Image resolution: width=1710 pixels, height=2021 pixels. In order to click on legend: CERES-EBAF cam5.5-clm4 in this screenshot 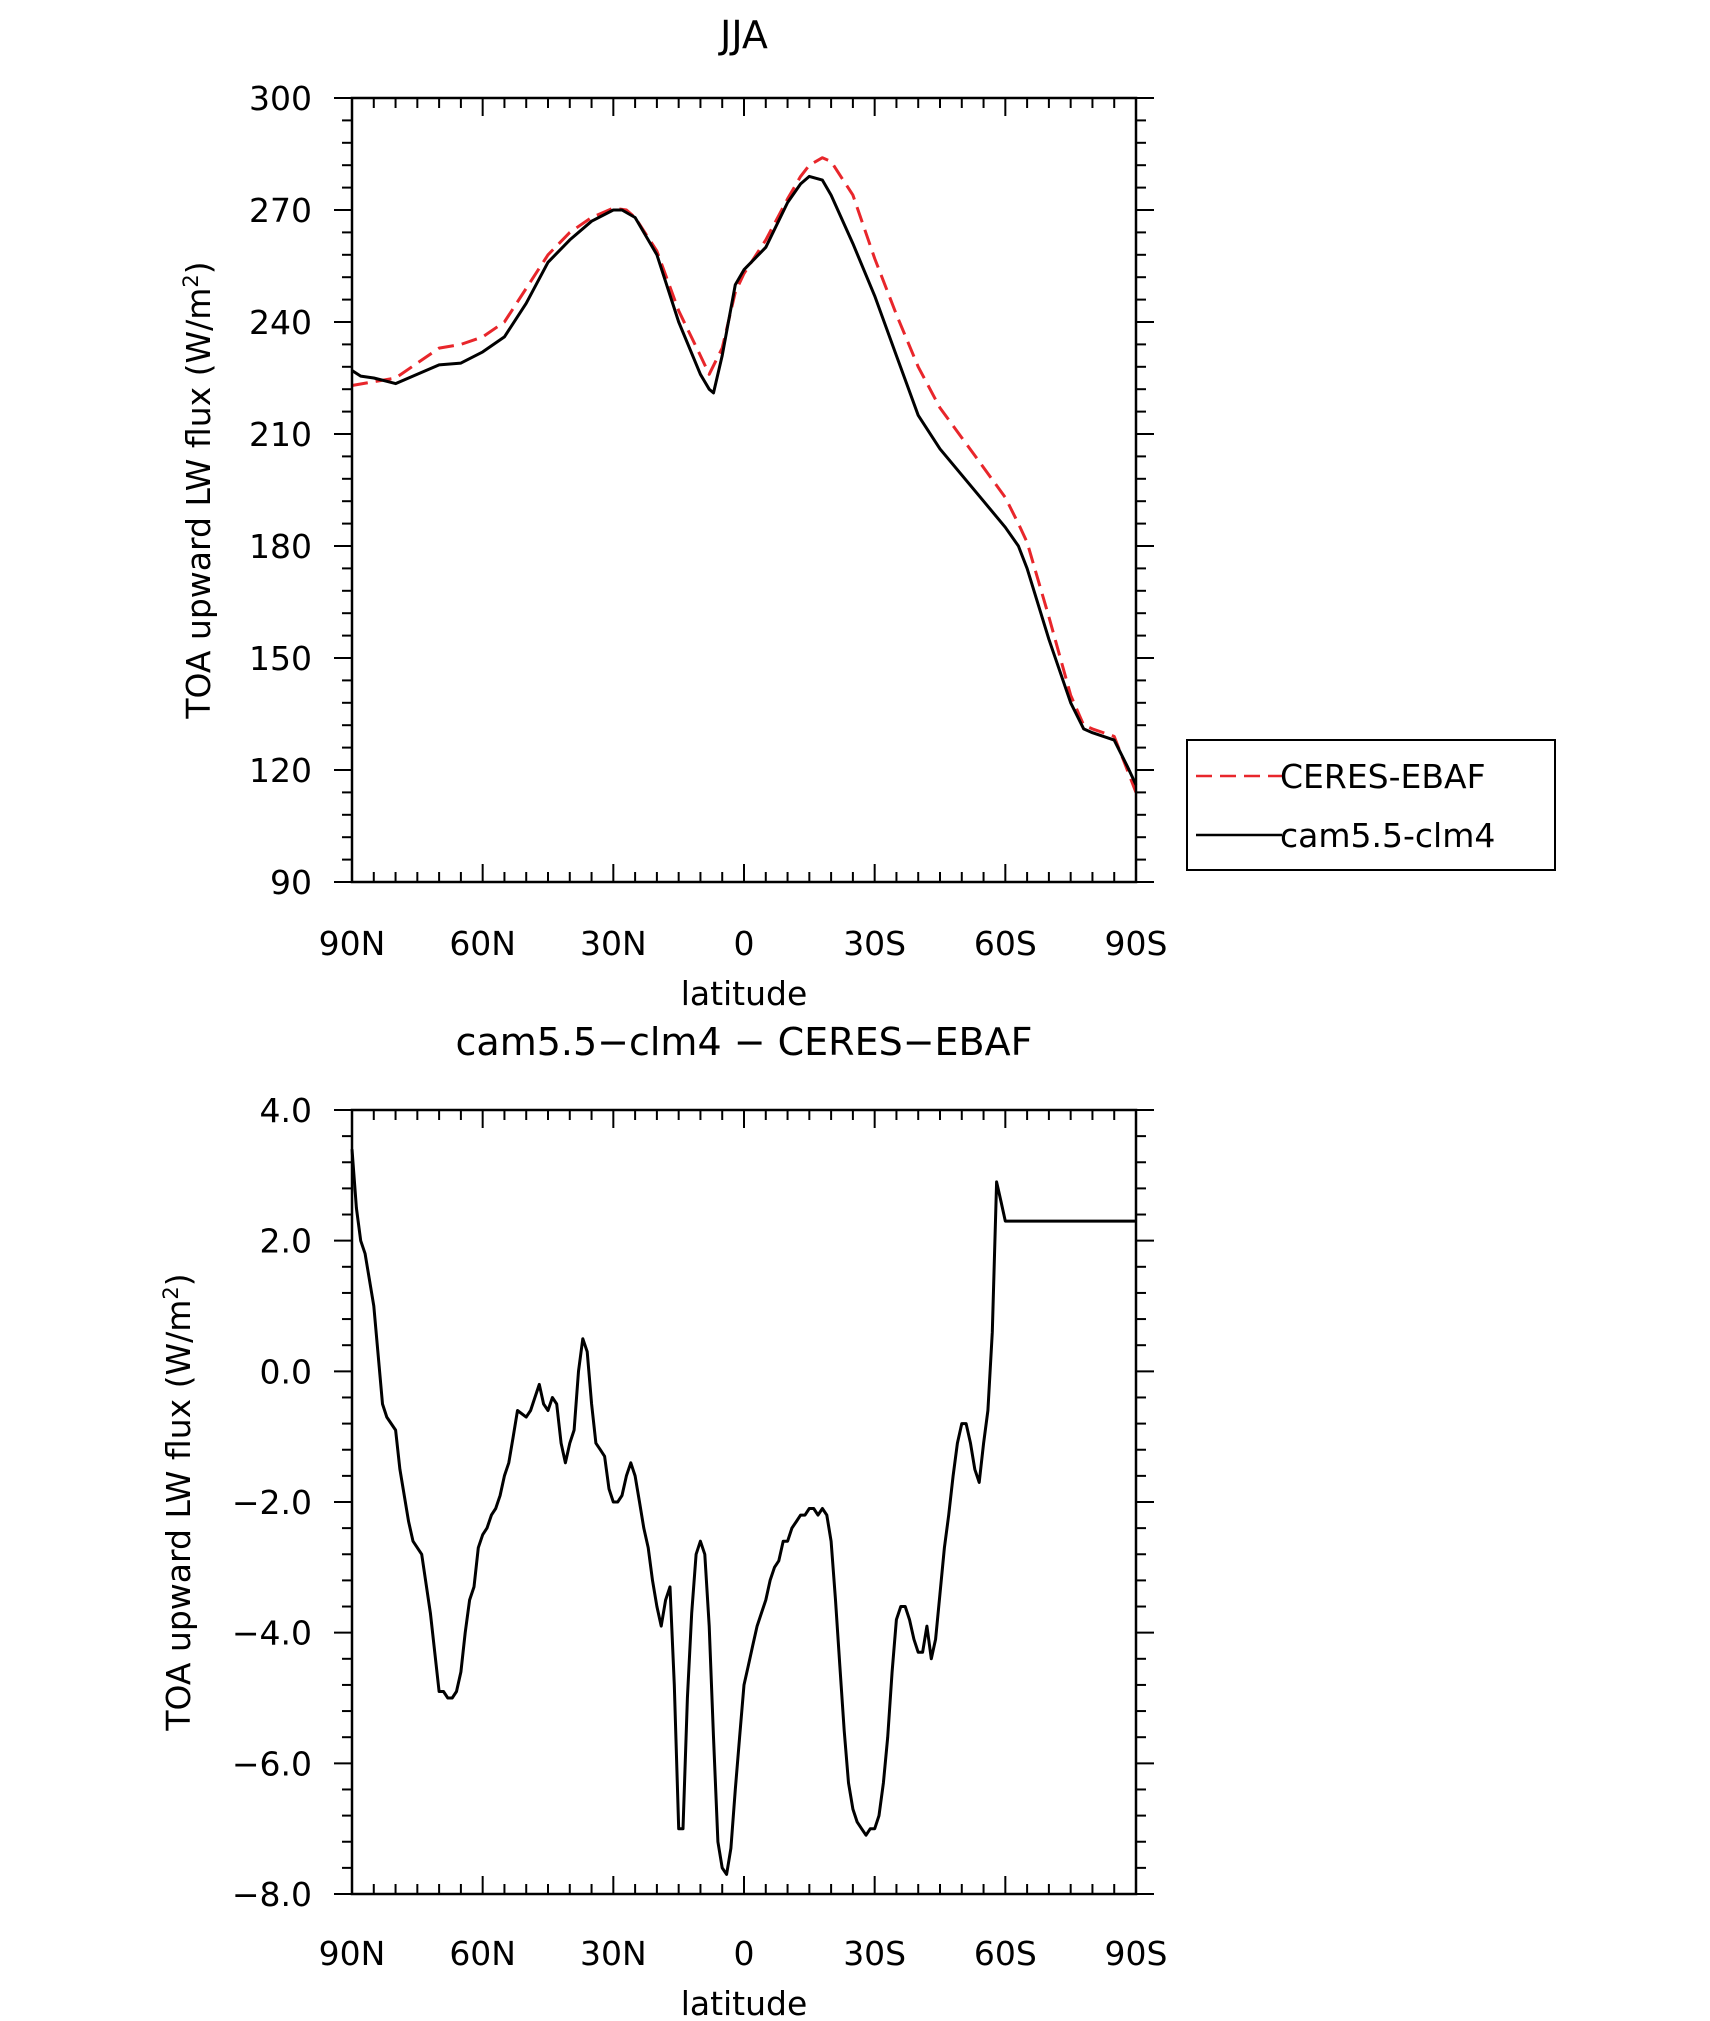, I will do `click(1371, 805)`.